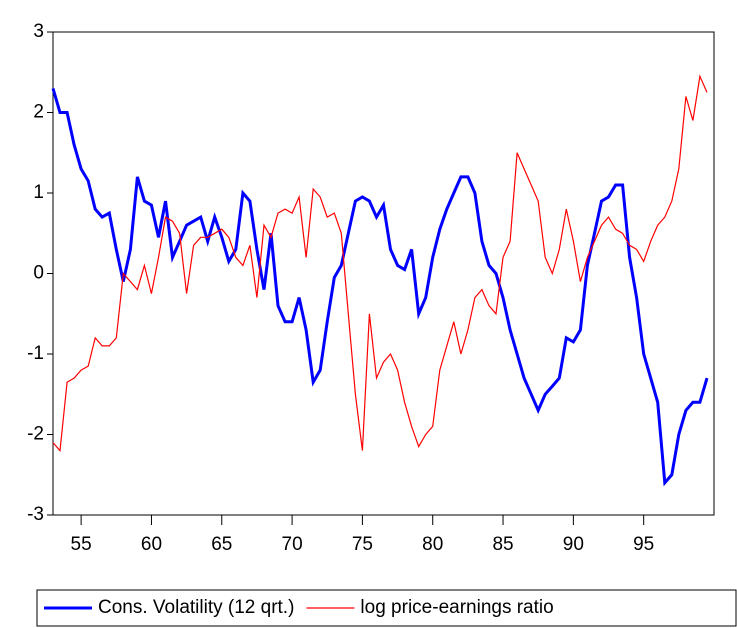 Image resolution: width=737 pixels, height=628 pixels. I want to click on x-tick-label: 60, so click(151, 544).